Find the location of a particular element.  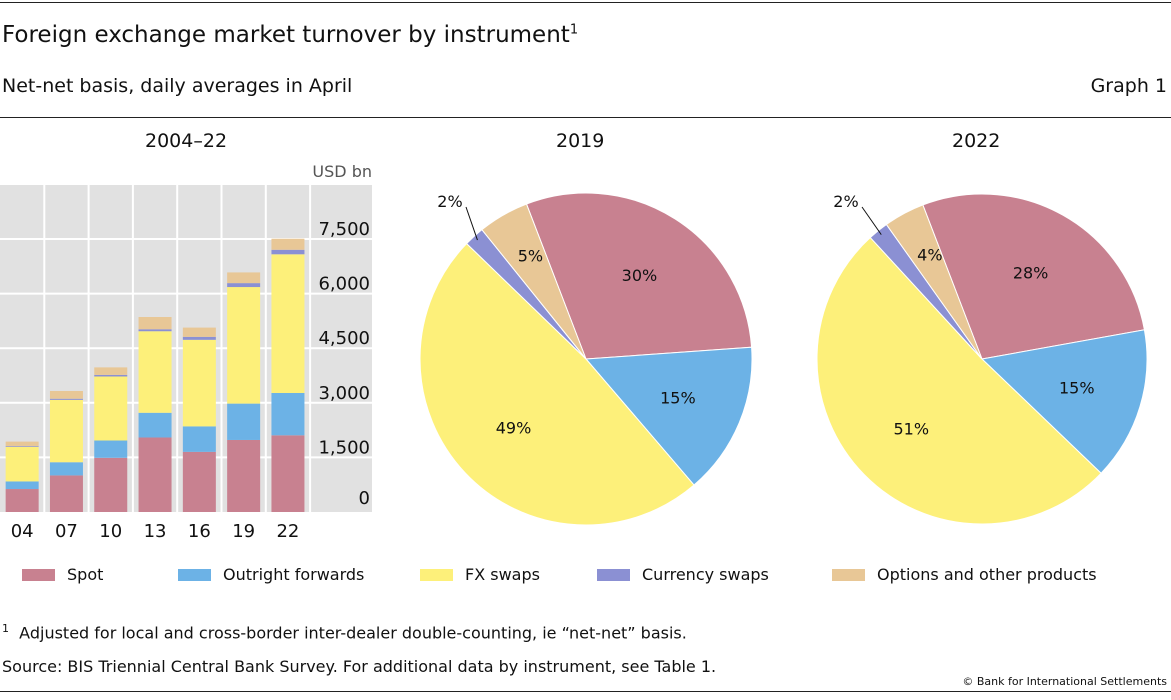

pie-data-label: 30% is located at coordinates (640, 275).